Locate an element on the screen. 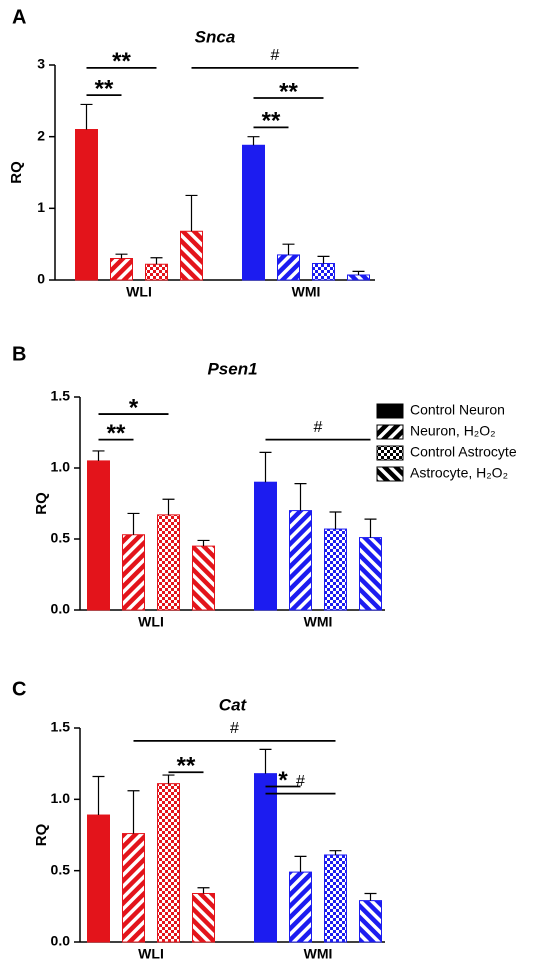 The image size is (550, 965). panel-letter: B is located at coordinates (19, 354).